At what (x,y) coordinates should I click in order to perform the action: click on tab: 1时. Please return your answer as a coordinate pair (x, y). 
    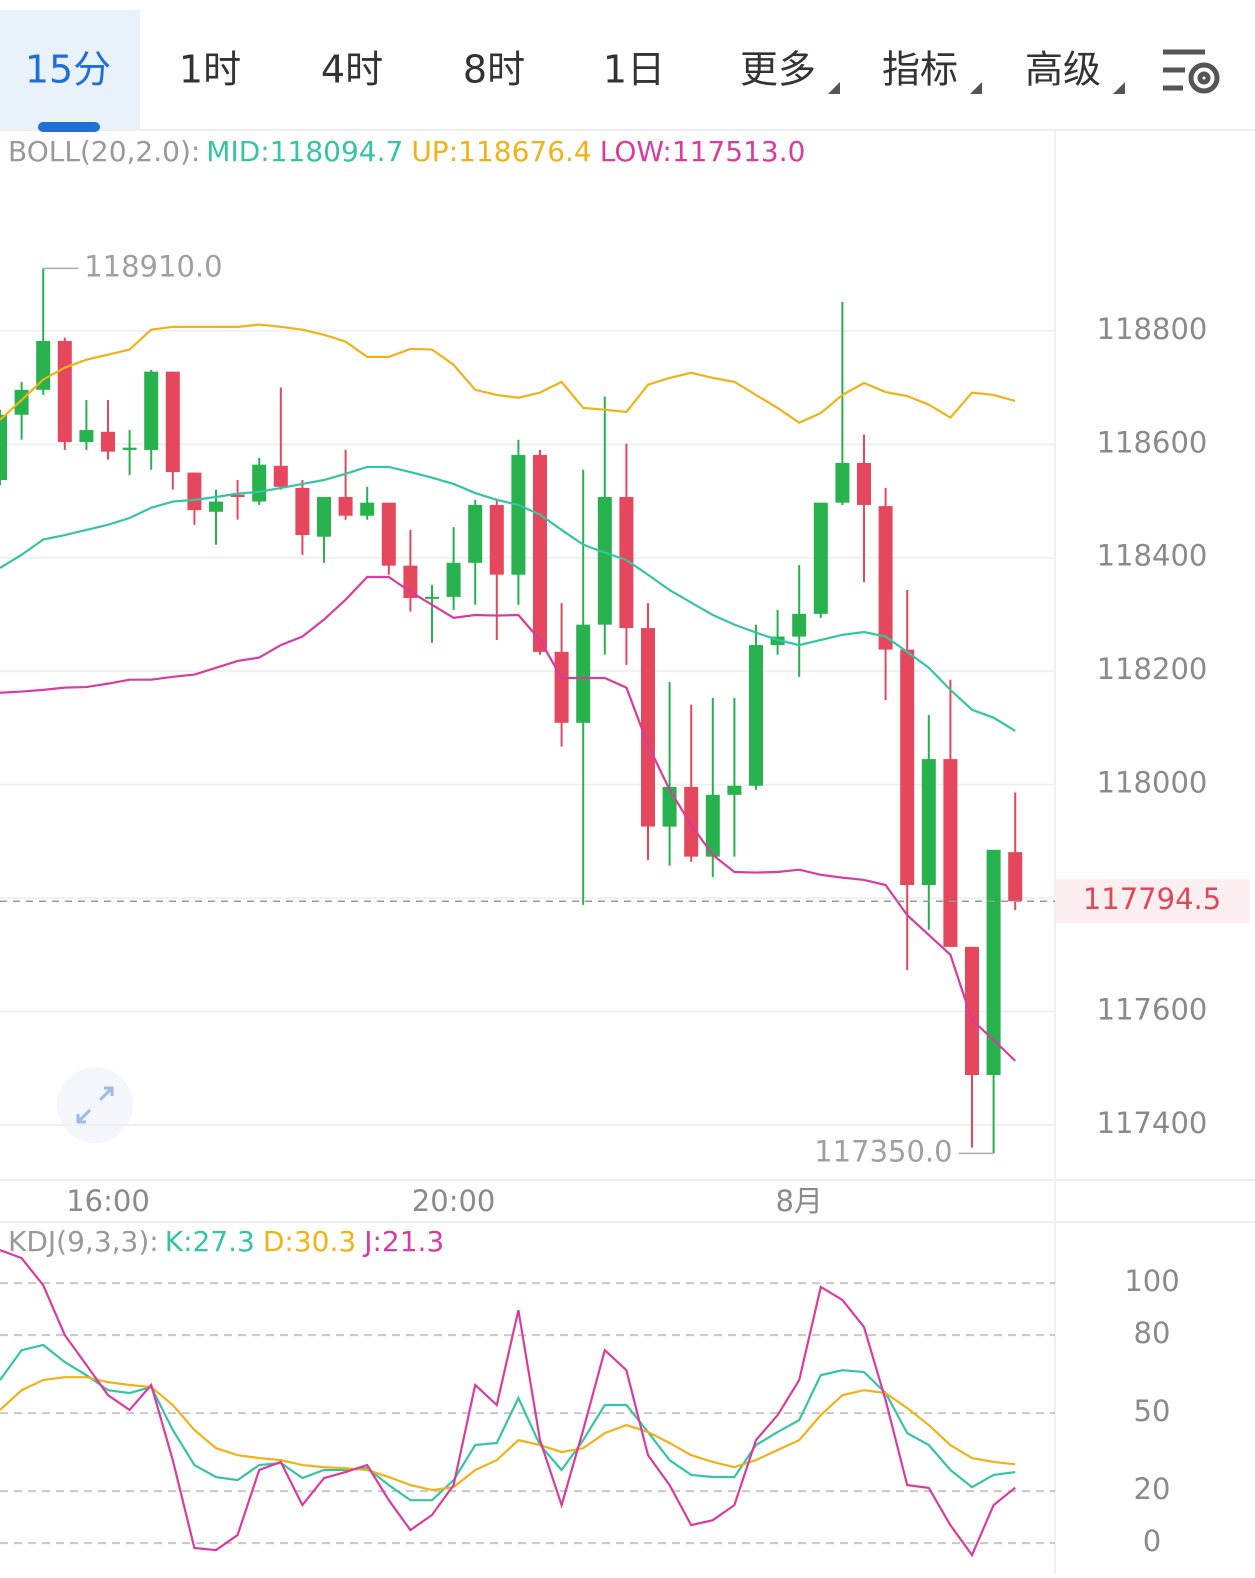
    Looking at the image, I should click on (210, 70).